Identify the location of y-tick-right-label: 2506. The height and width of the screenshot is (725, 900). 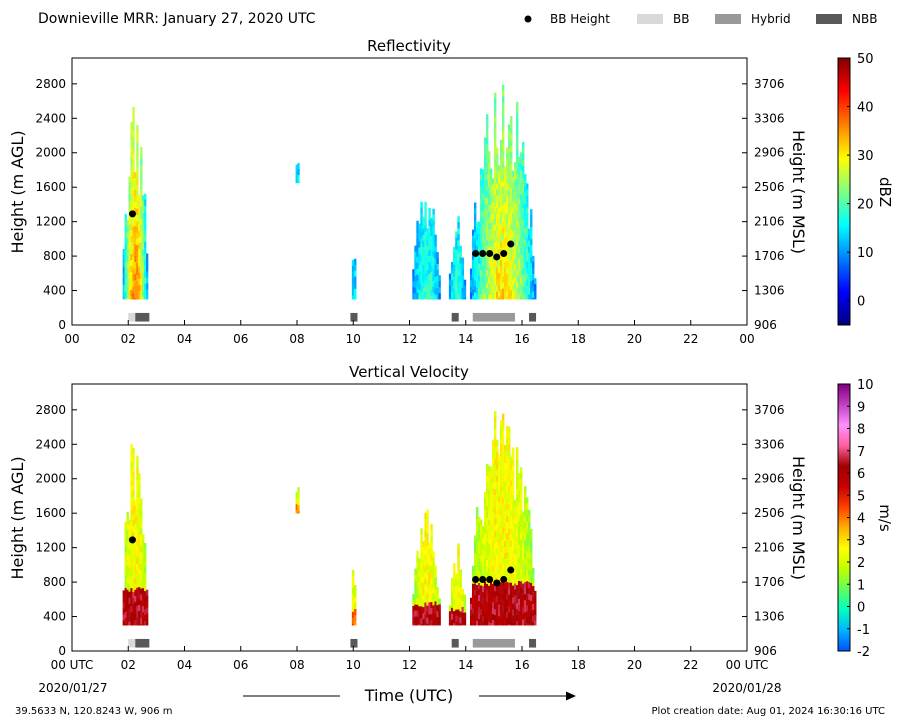
(769, 187).